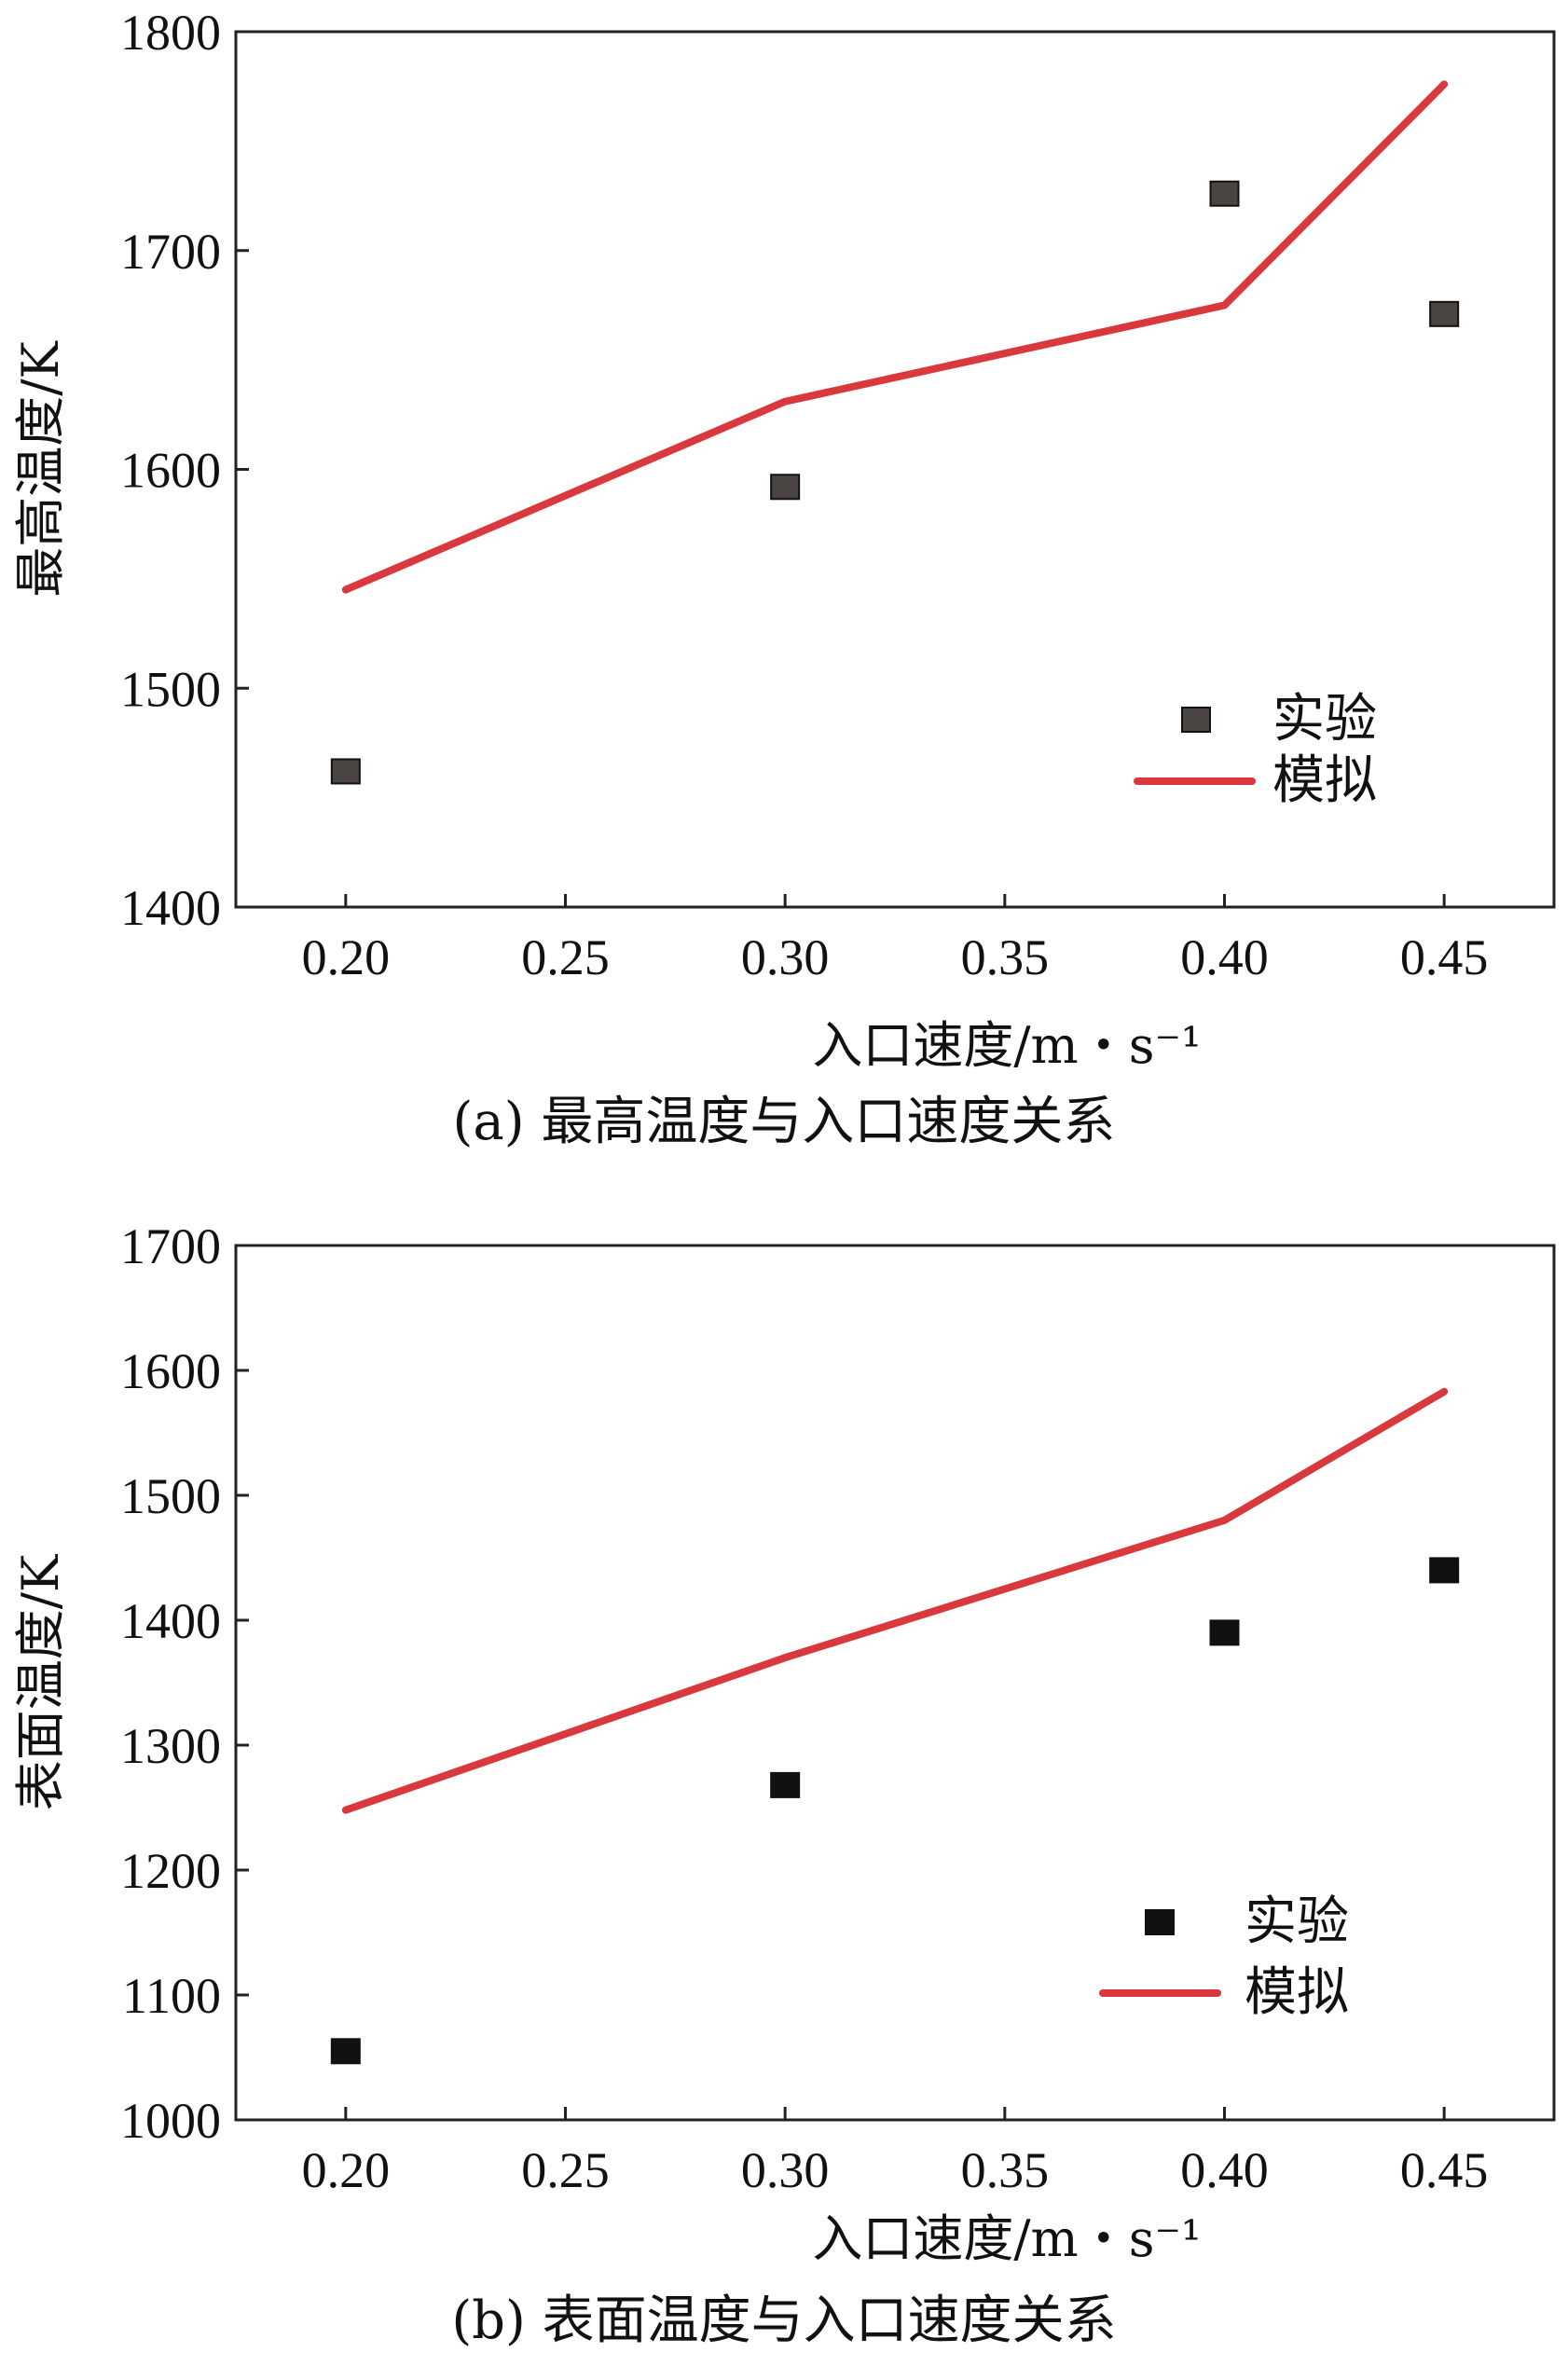 This screenshot has height=2366, width=1568. What do you see at coordinates (895, 1600) in the screenshot?
I see `simulation-line` at bounding box center [895, 1600].